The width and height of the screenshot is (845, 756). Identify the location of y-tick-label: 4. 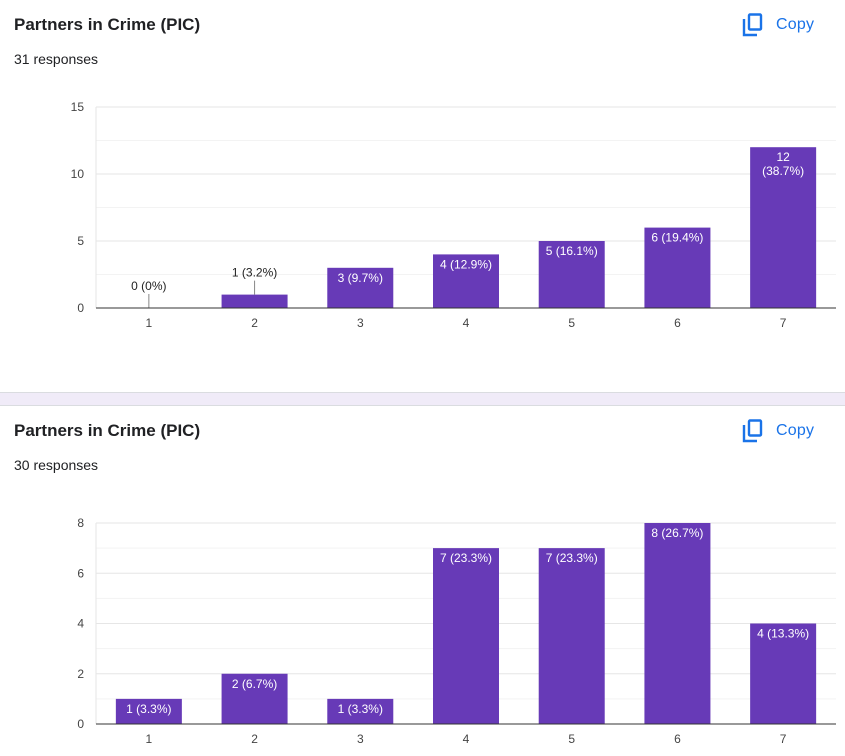
(80, 624).